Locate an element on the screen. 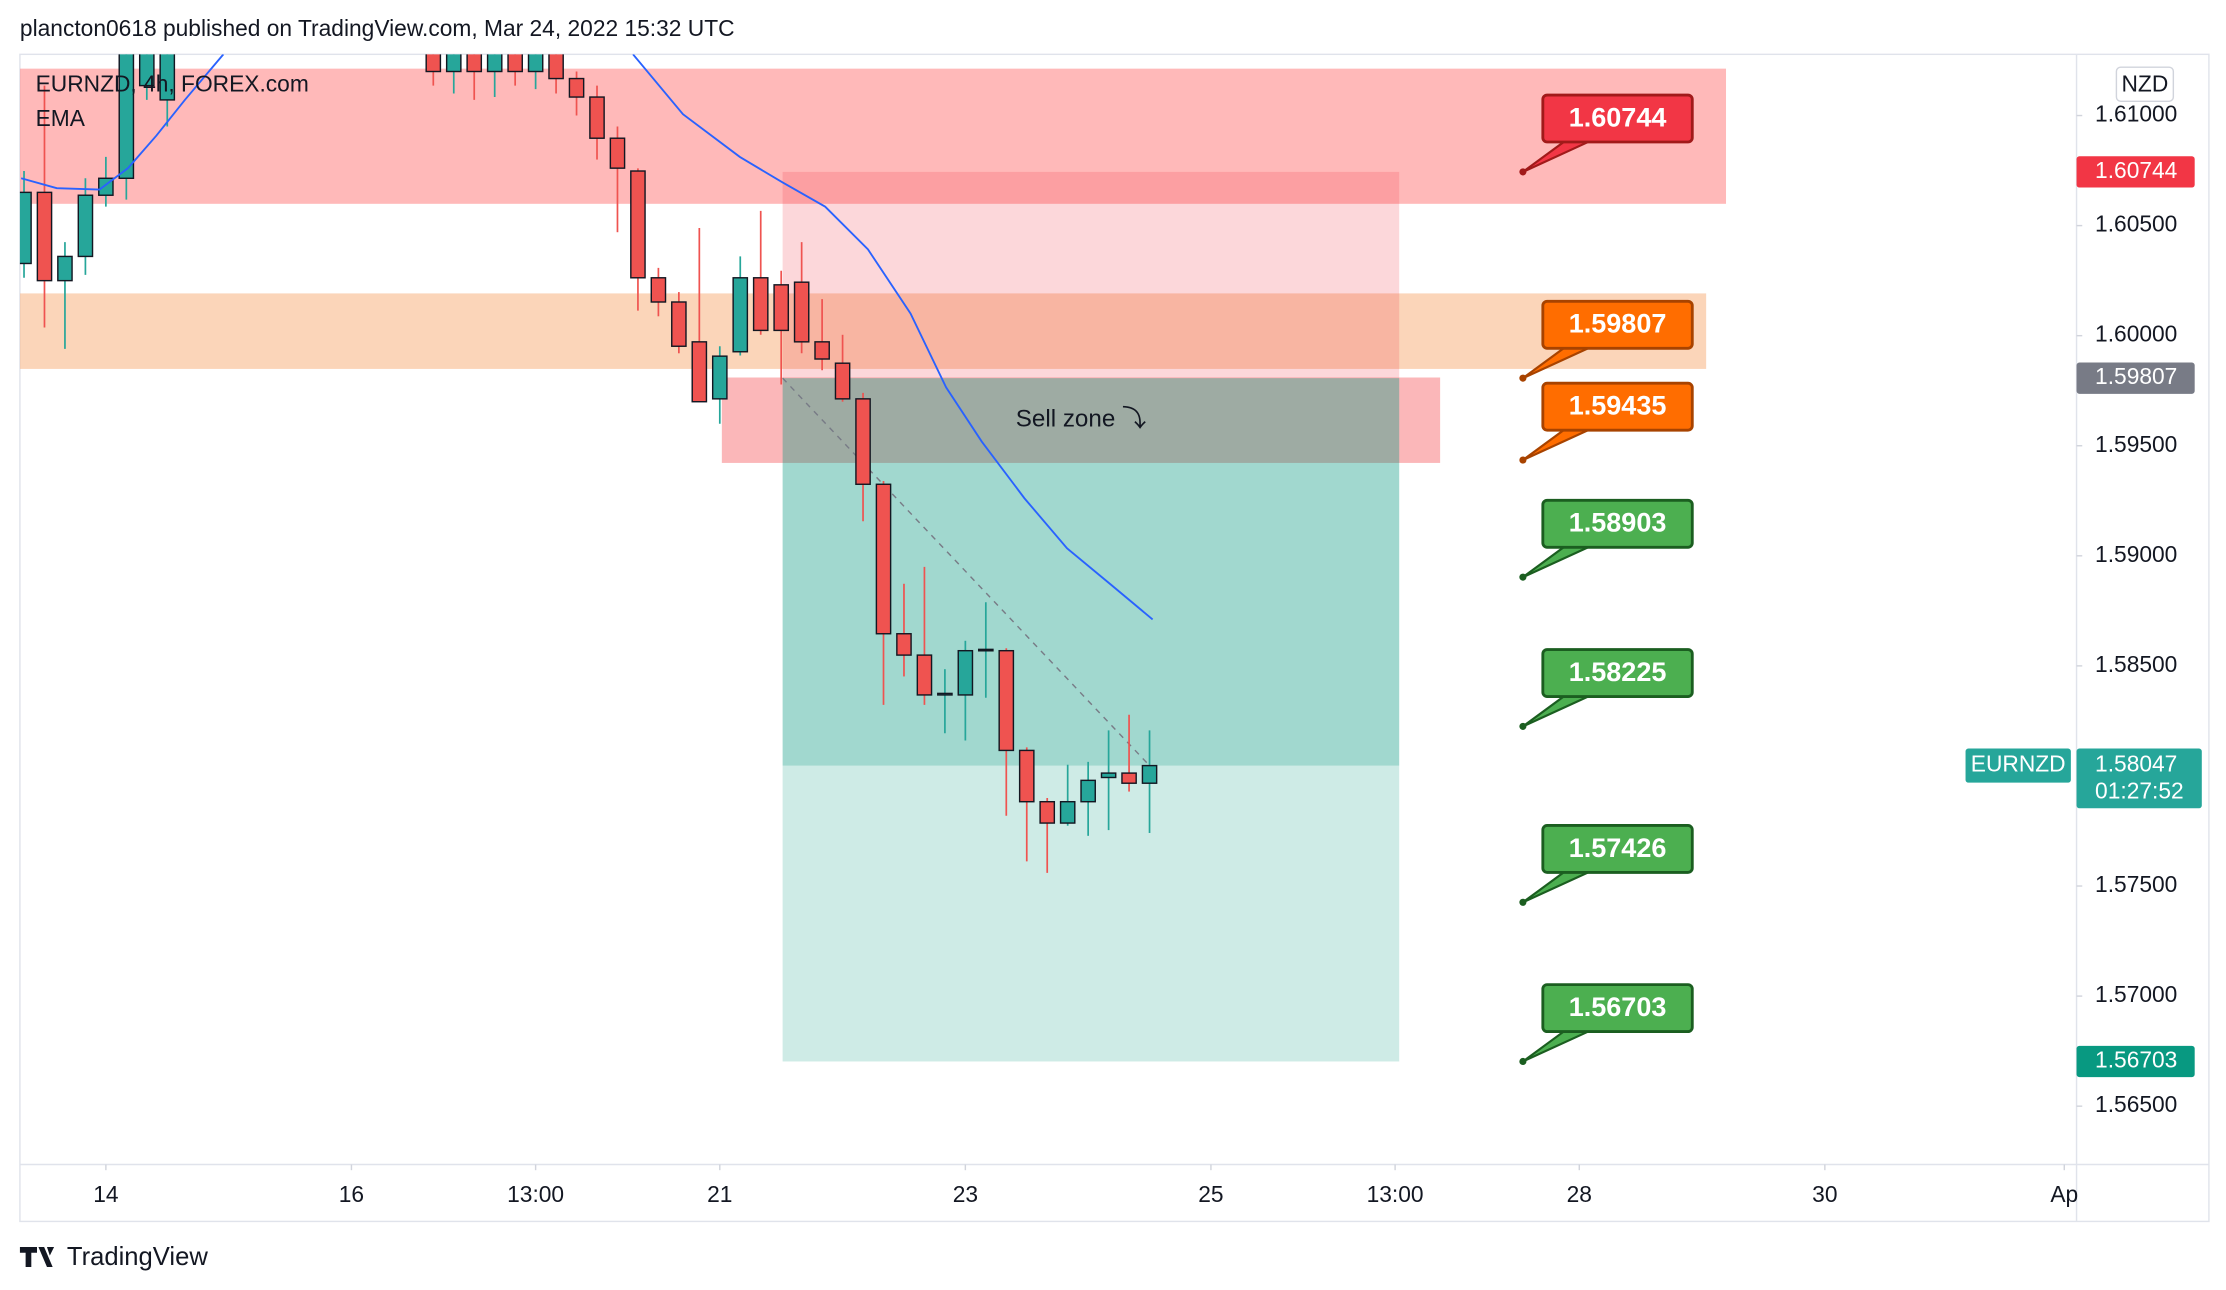 Image resolution: width=2226 pixels, height=1290 pixels. entry-to-price-line is located at coordinates (966, 572).